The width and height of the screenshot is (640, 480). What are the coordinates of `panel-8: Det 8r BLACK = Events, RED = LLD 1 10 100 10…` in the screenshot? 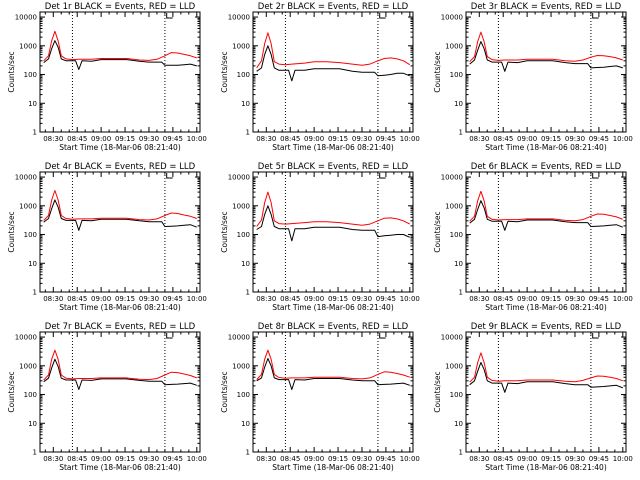 It's located at (320, 397).